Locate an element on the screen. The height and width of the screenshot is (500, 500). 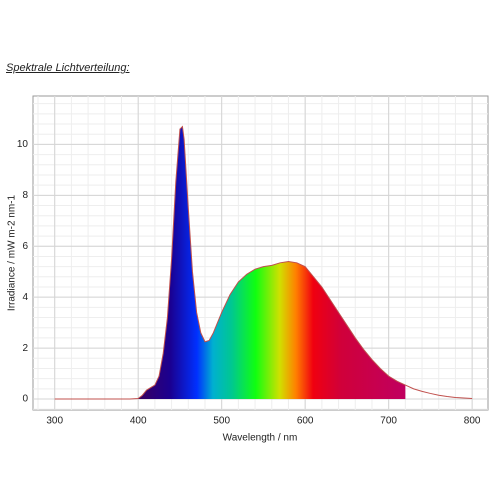
y-tick-label: 10 is located at coordinates (23, 144).